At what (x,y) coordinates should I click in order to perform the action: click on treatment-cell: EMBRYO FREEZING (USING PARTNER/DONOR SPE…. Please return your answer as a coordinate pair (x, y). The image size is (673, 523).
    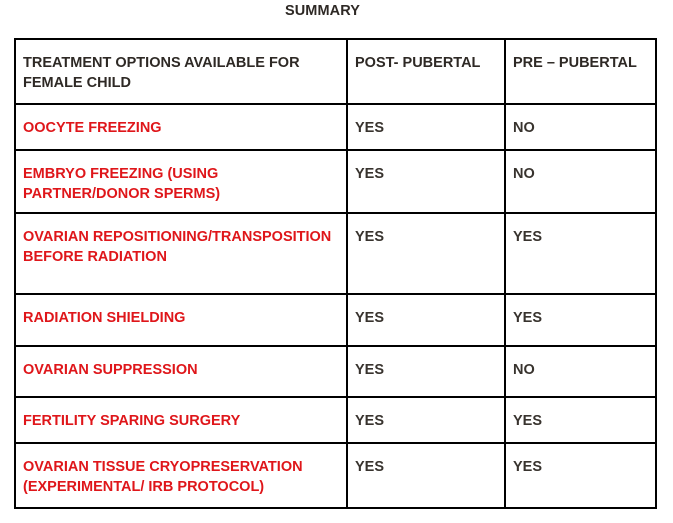
    Looking at the image, I should click on (181, 181).